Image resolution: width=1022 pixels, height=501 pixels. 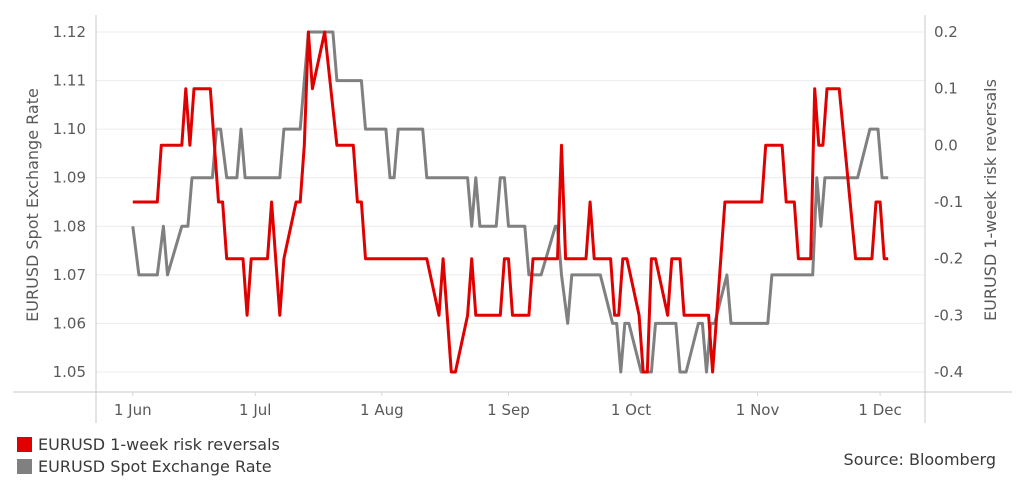 I want to click on left-axis-label: EURUSD Spot Exchange Rate, so click(x=32, y=205).